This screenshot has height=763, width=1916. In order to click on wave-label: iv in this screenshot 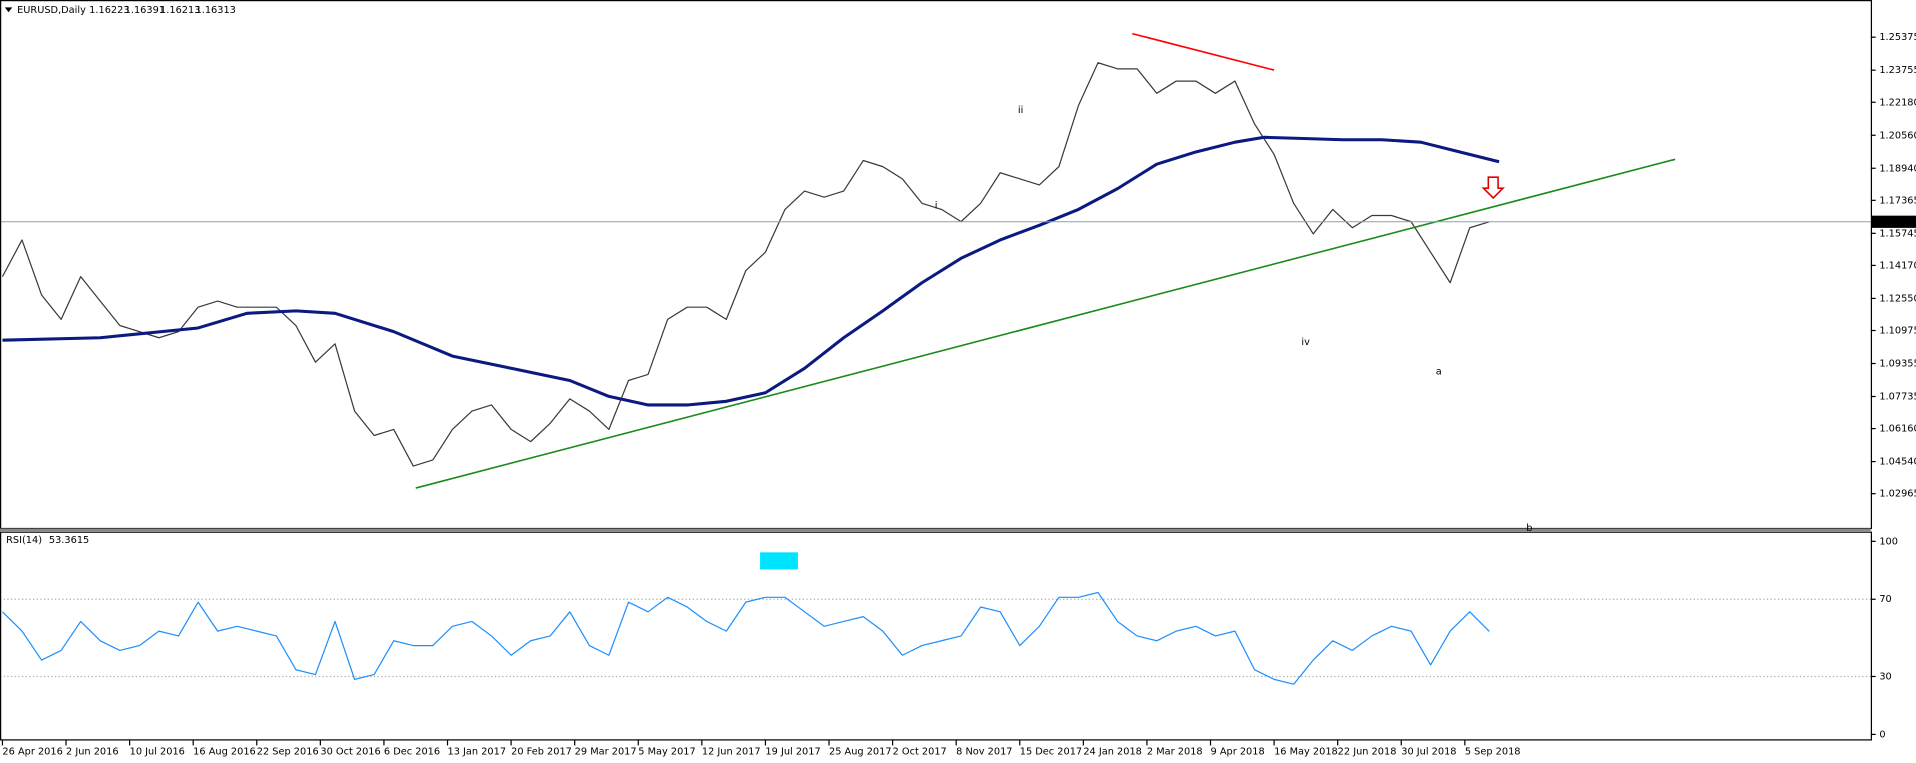, I will do `click(1305, 342)`.